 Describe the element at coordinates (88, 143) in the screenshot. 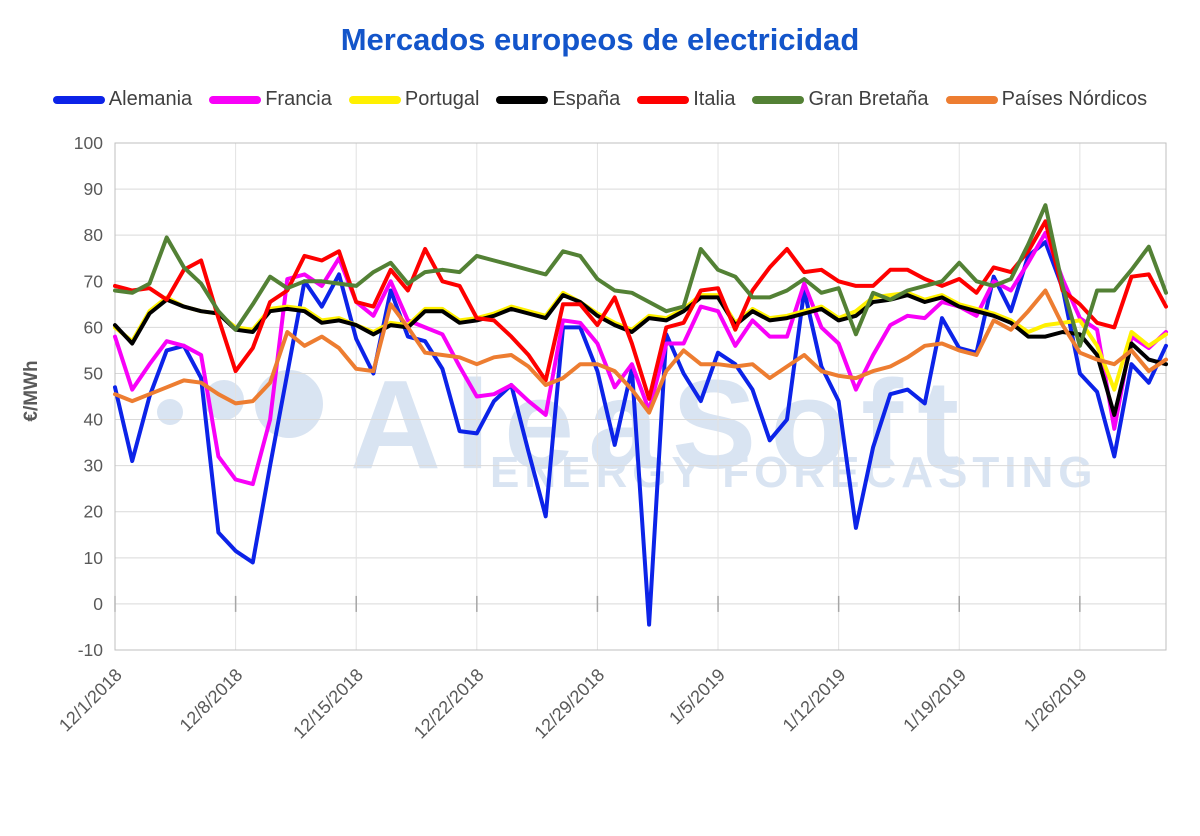

I see `y-tick-label: 100` at that location.